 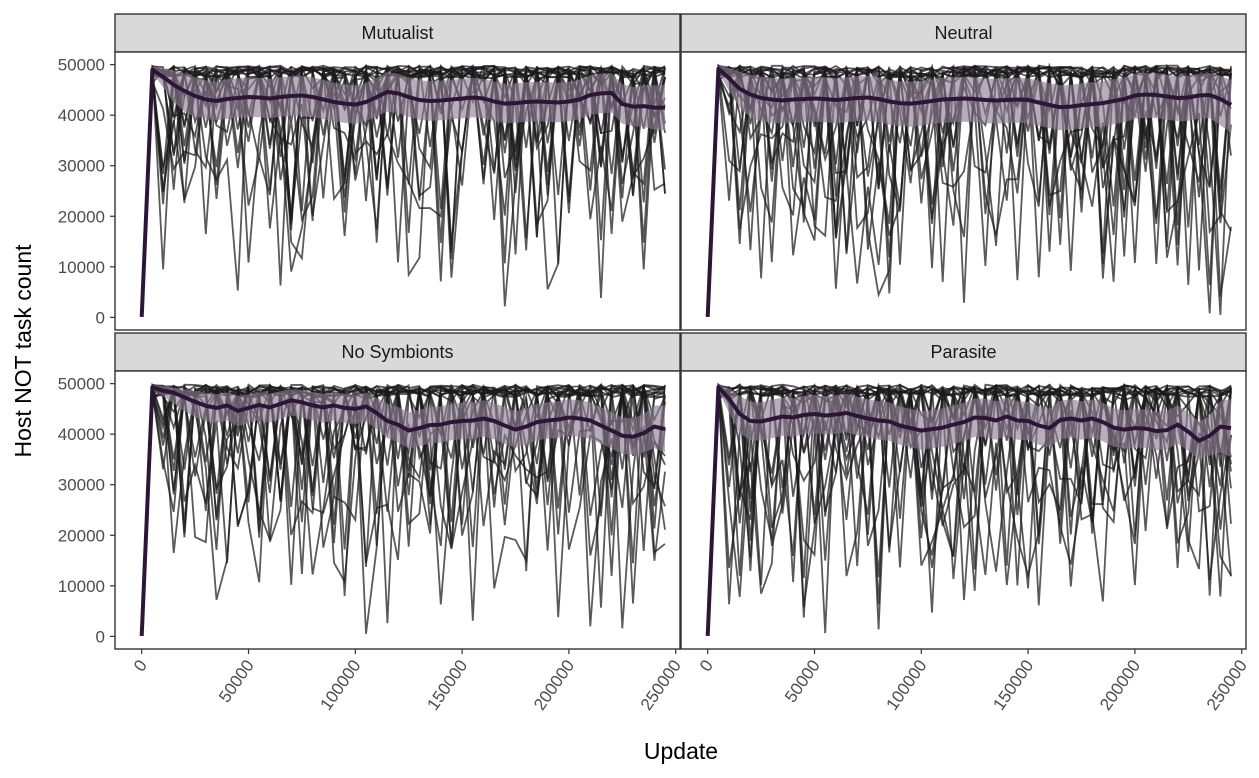 I want to click on panel-title: No Symbionts, so click(x=397, y=352).